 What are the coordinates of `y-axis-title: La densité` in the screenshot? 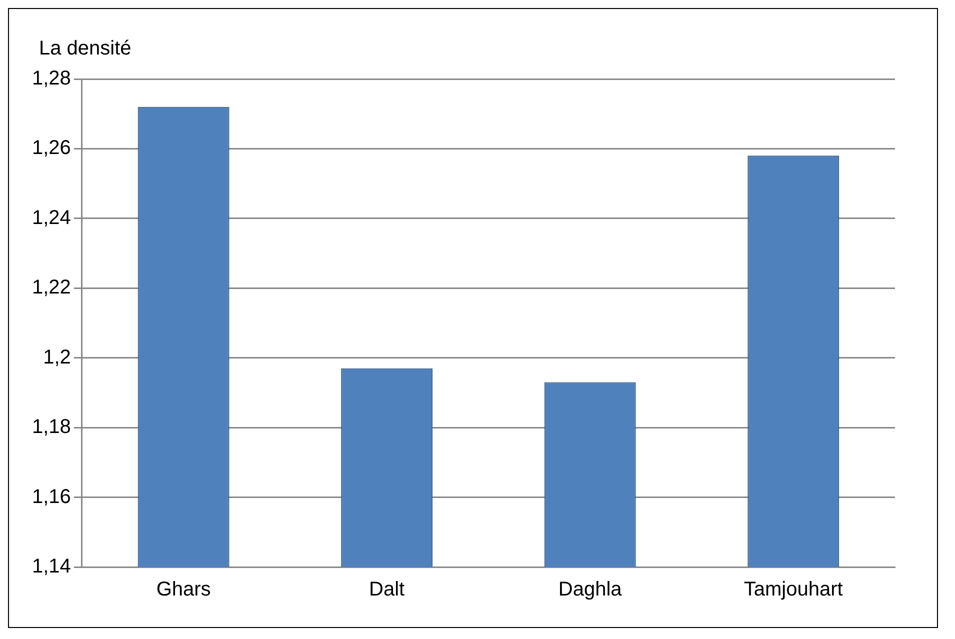 It's located at (85, 49).